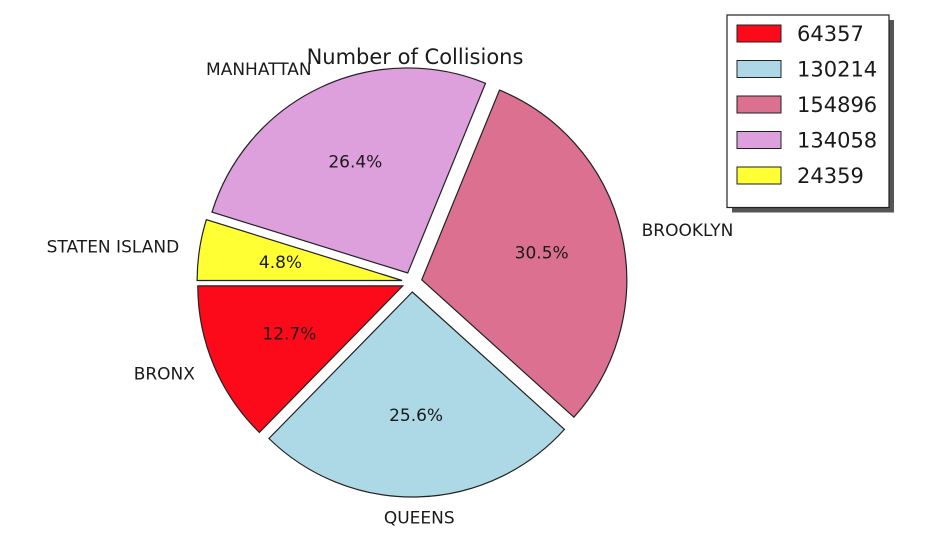 This screenshot has width=926, height=534. Describe the element at coordinates (417, 394) in the screenshot. I see `pie-slice-queens` at that location.